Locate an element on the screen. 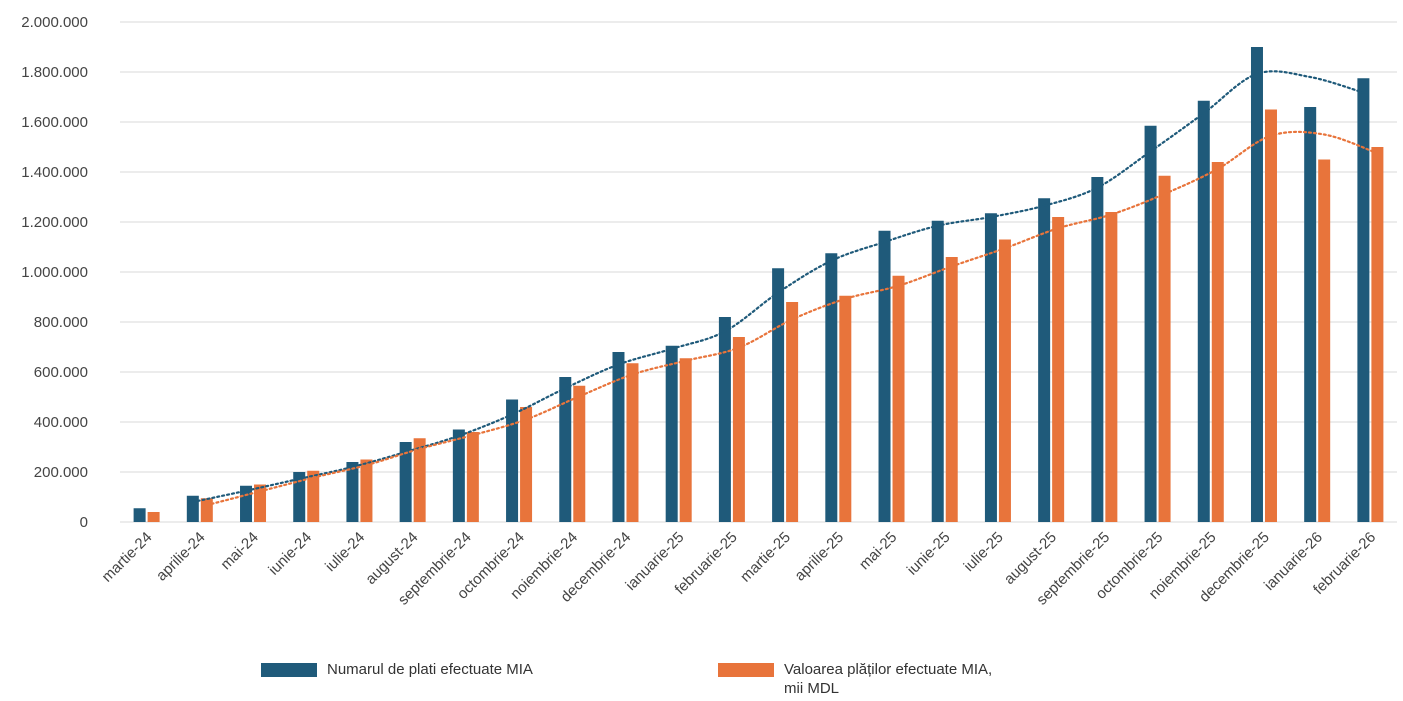 Image resolution: width=1403 pixels, height=701 pixels. y-tick-label: 400.000 is located at coordinates (61, 422).